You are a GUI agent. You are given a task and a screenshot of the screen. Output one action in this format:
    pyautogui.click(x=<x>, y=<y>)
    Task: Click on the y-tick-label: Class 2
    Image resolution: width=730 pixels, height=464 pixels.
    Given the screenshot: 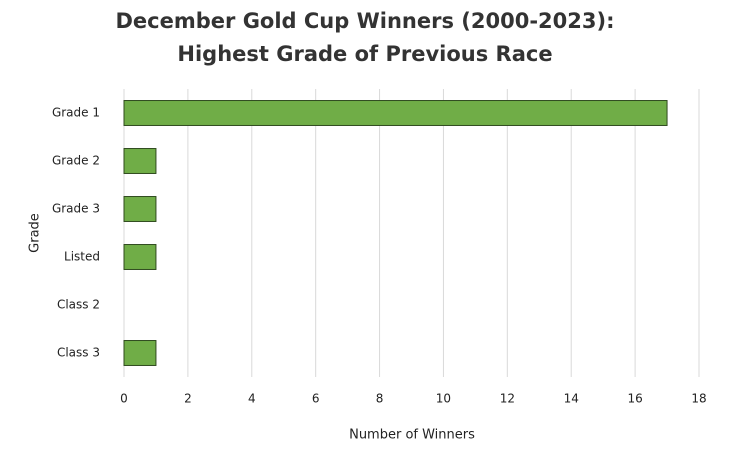 What is the action you would take?
    pyautogui.click(x=78, y=305)
    